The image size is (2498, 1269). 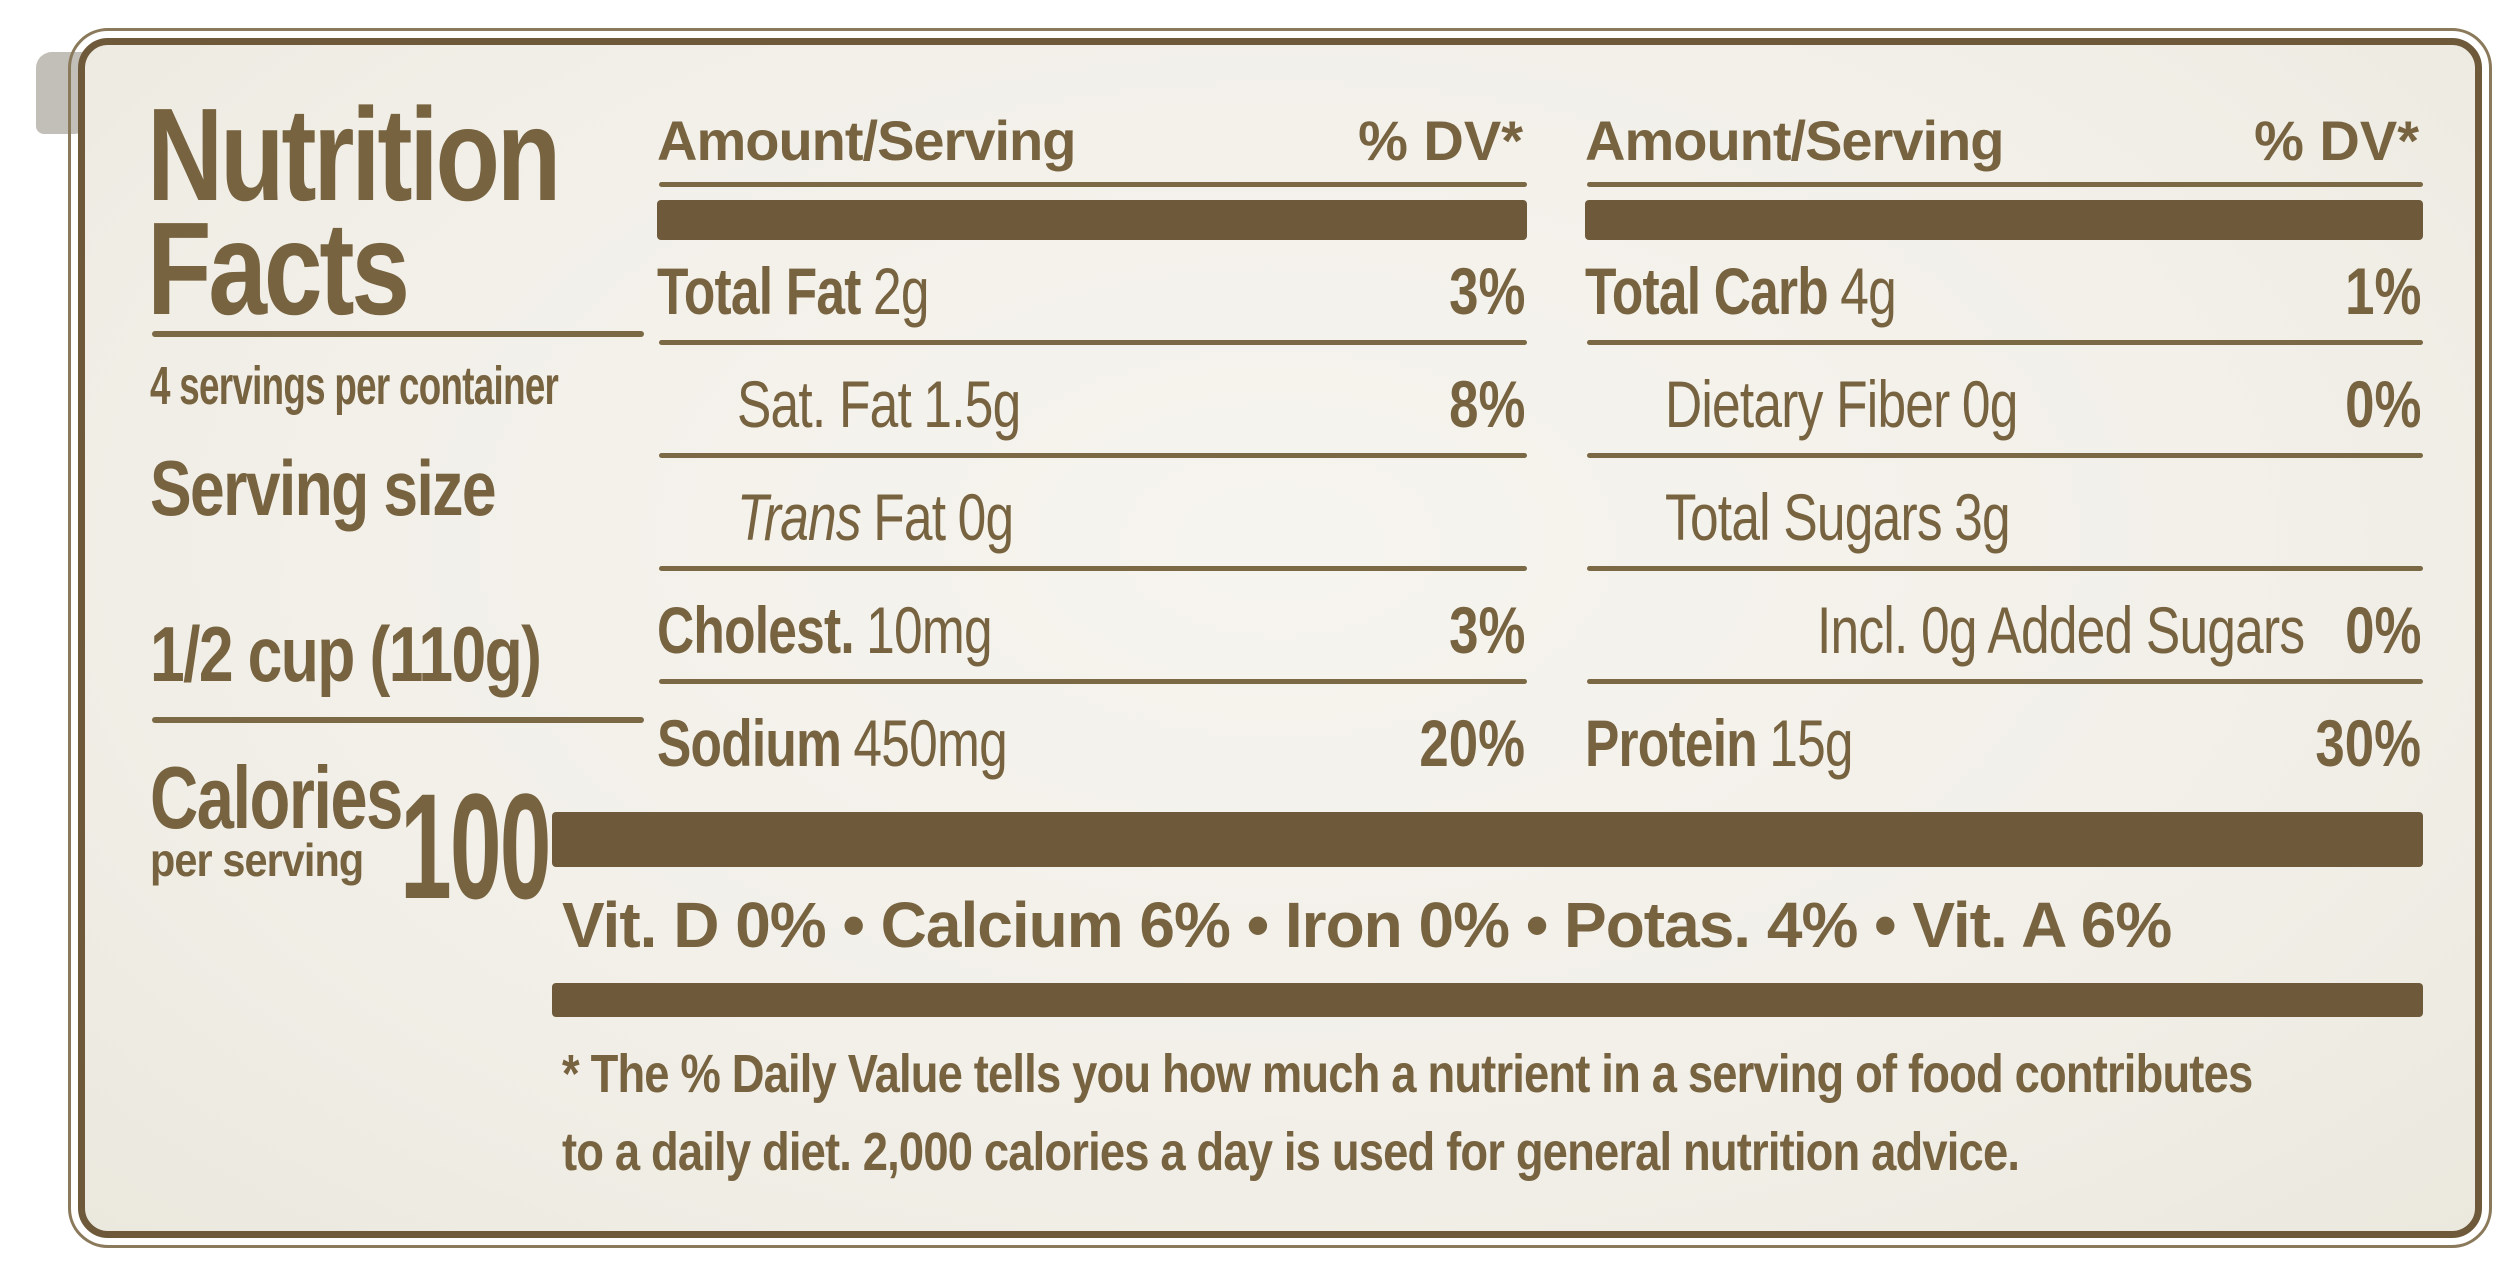 What do you see at coordinates (354, 154) in the screenshot?
I see `panel-title-line1: Nutrition` at bounding box center [354, 154].